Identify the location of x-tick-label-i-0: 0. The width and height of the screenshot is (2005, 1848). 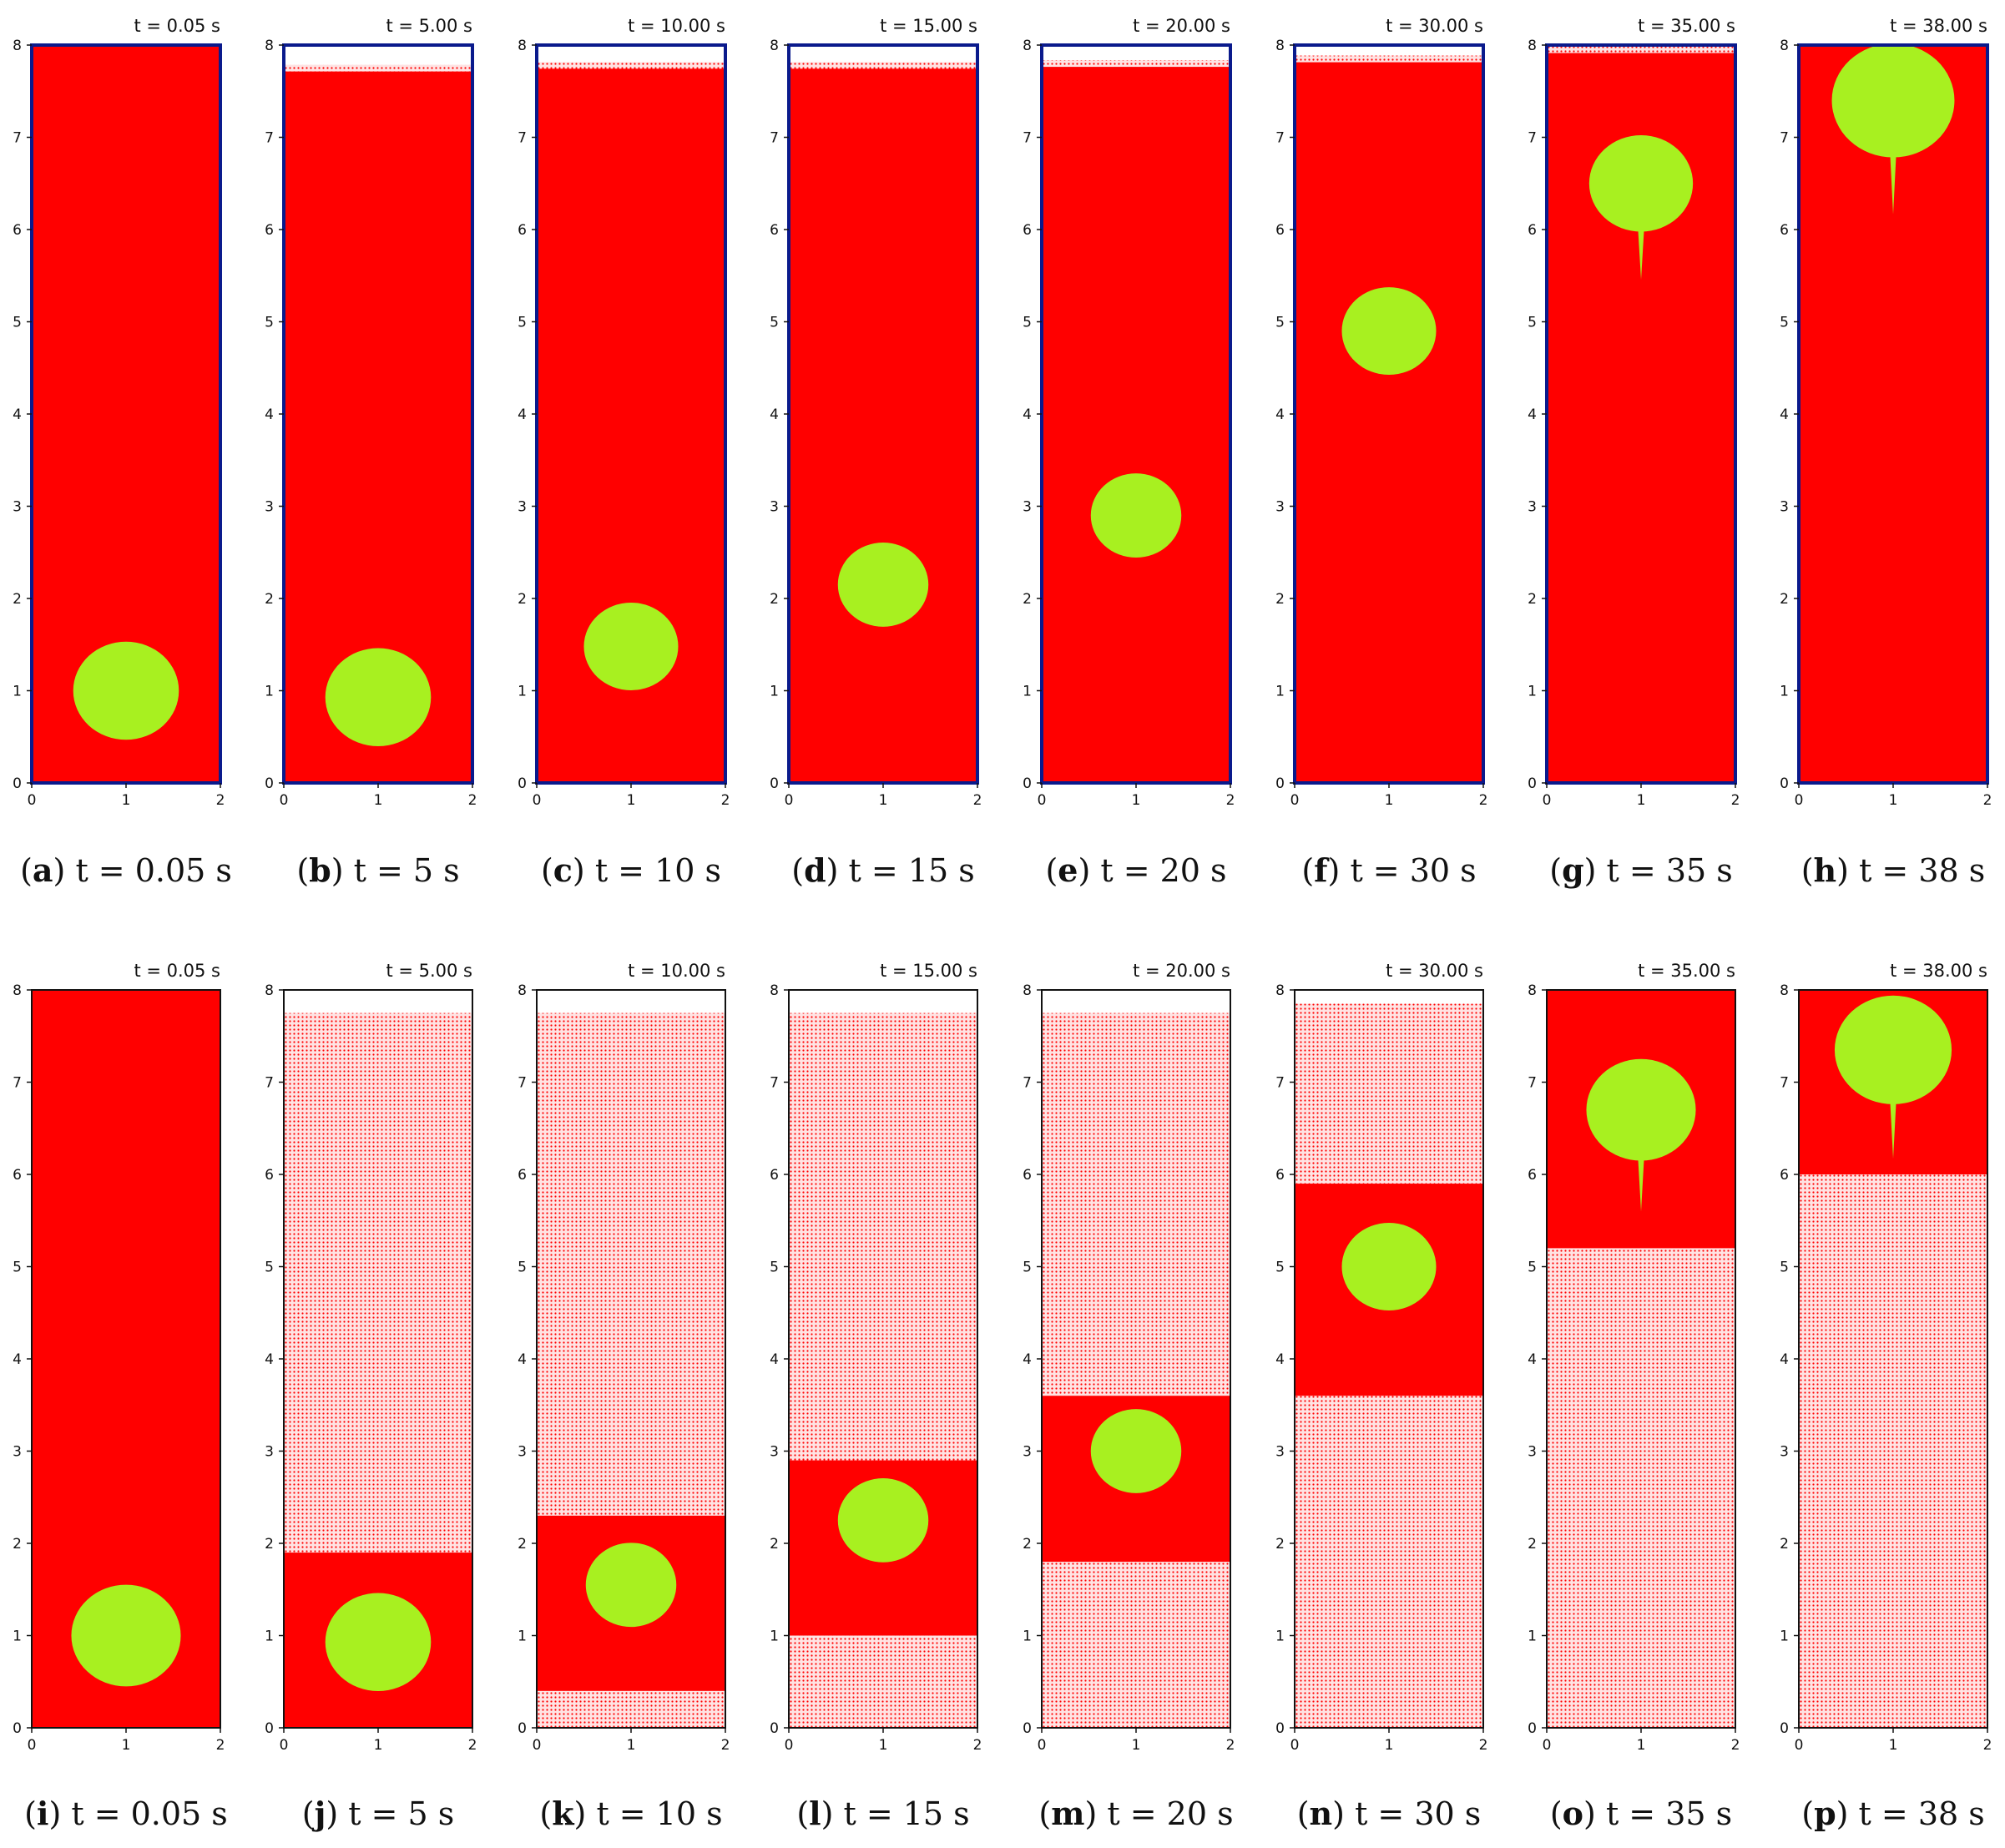
(32, 1745).